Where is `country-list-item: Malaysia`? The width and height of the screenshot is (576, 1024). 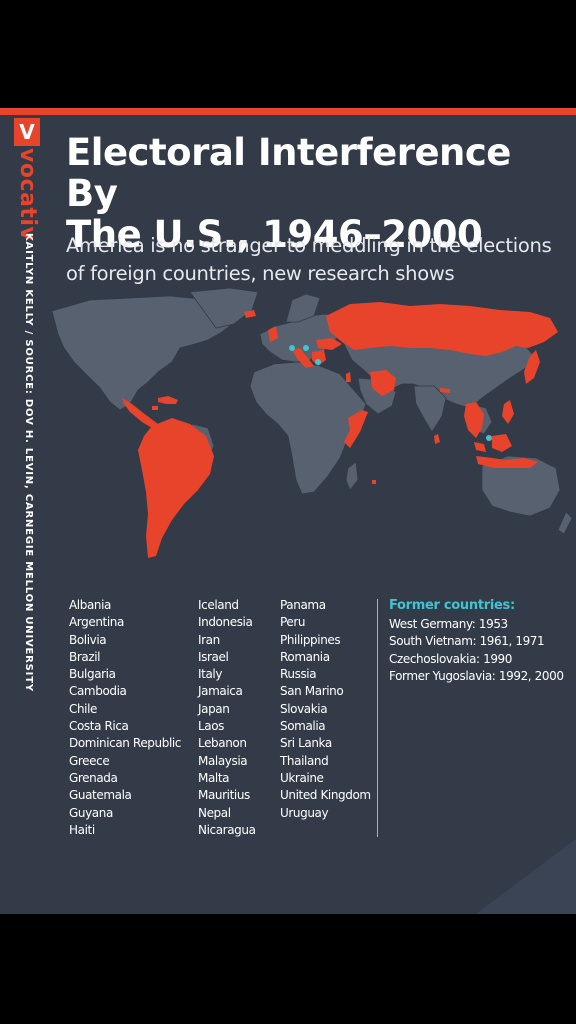 country-list-item: Malaysia is located at coordinates (223, 760).